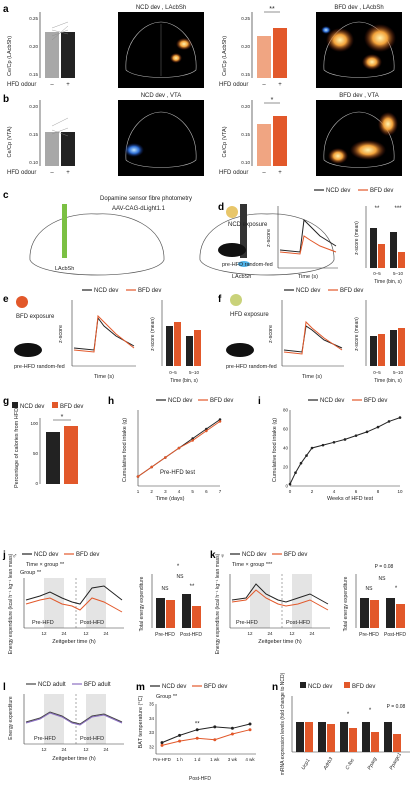  I want to click on x-tick-label: 1, so click(138, 491).